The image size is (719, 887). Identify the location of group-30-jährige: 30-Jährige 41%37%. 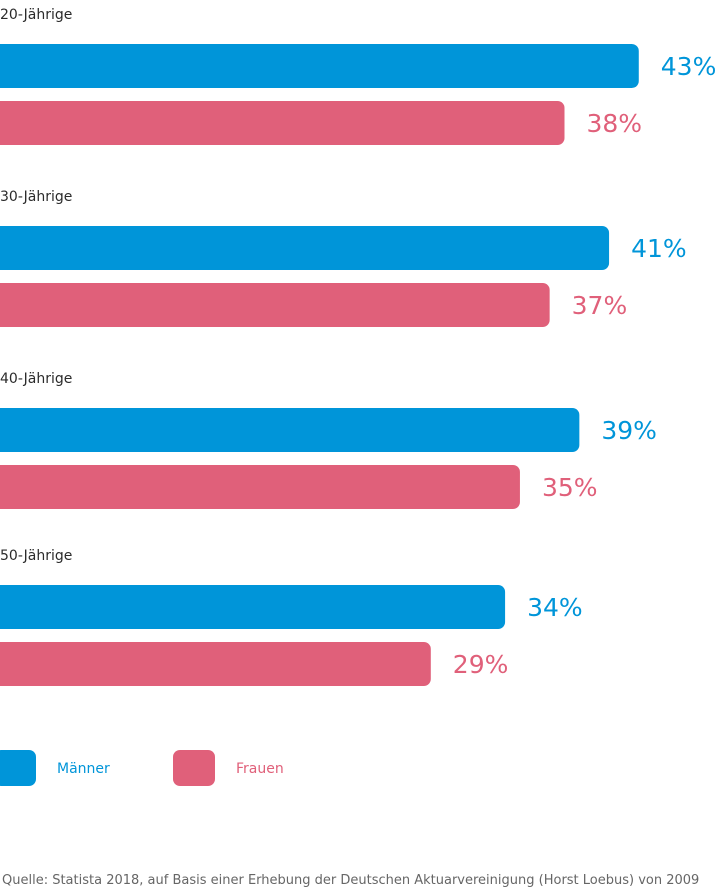
(343, 258).